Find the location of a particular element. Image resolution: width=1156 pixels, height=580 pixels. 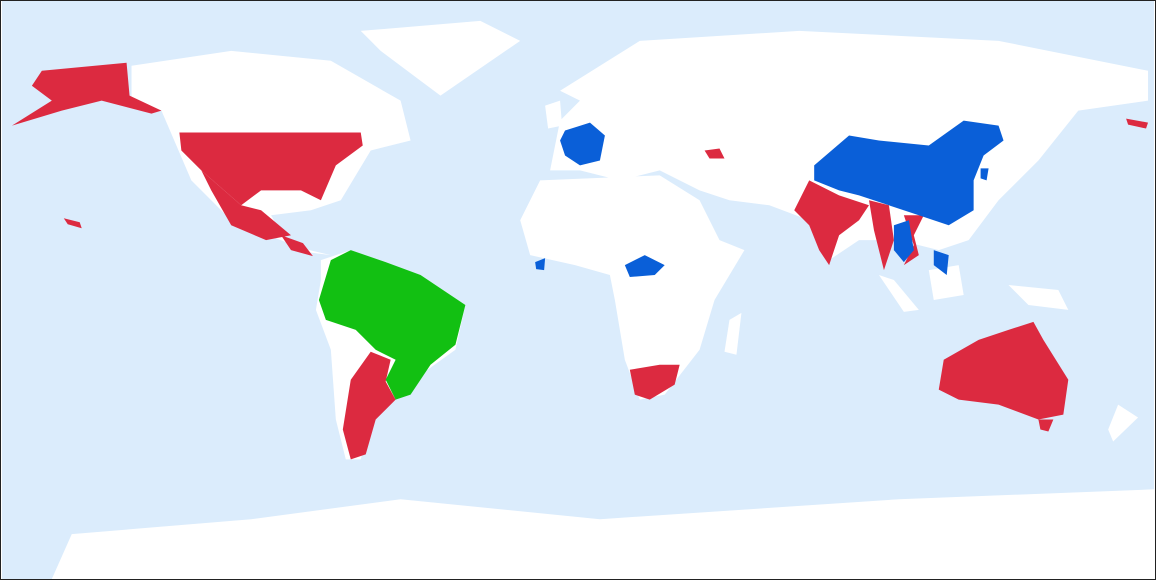

region-sierra-leone is located at coordinates (540, 264).